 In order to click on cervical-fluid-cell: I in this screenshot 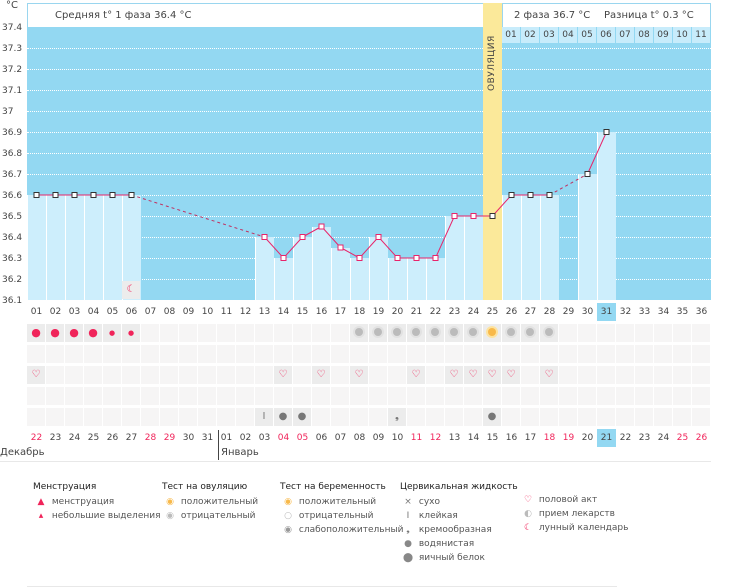, I will do `click(264, 417)`.